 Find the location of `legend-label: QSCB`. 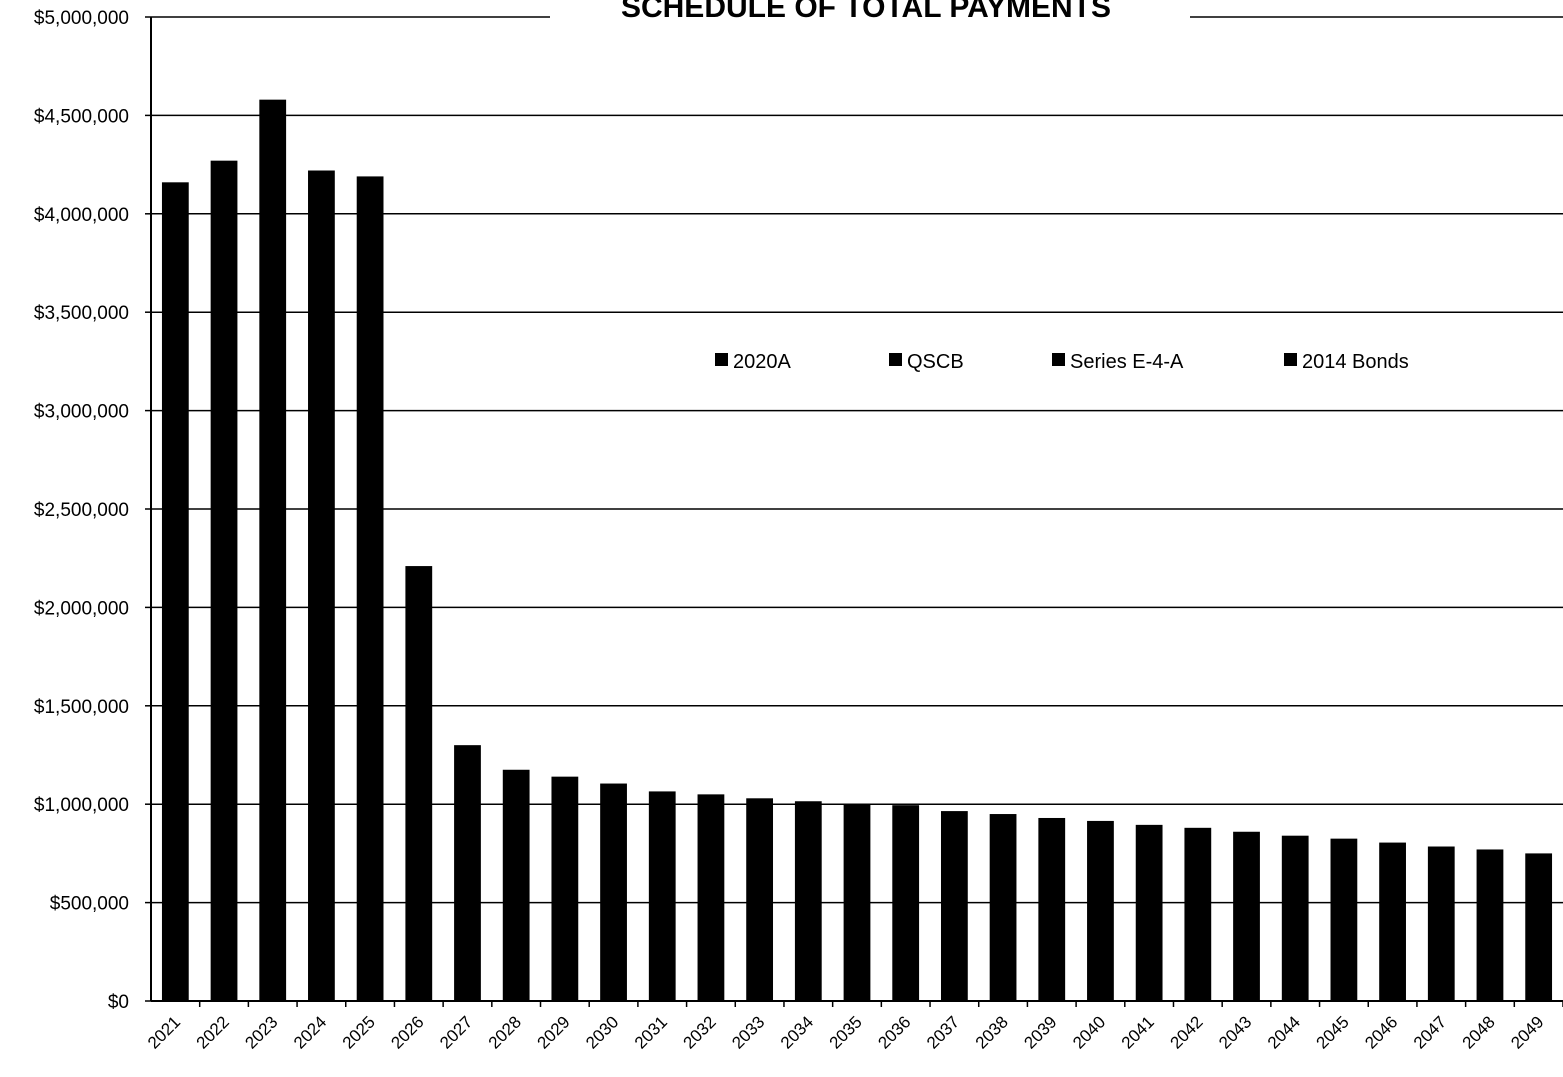

legend-label: QSCB is located at coordinates (935, 362).